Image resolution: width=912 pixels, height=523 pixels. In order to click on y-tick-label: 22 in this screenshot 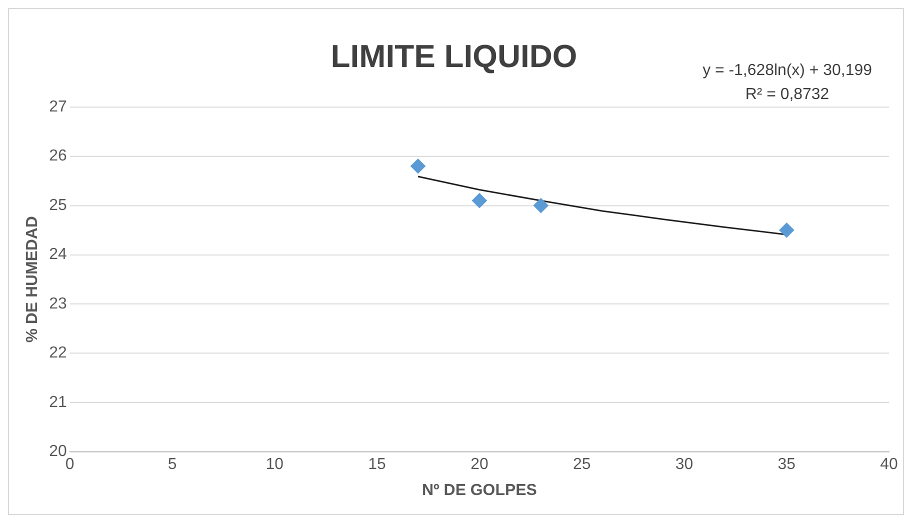, I will do `click(58, 353)`.